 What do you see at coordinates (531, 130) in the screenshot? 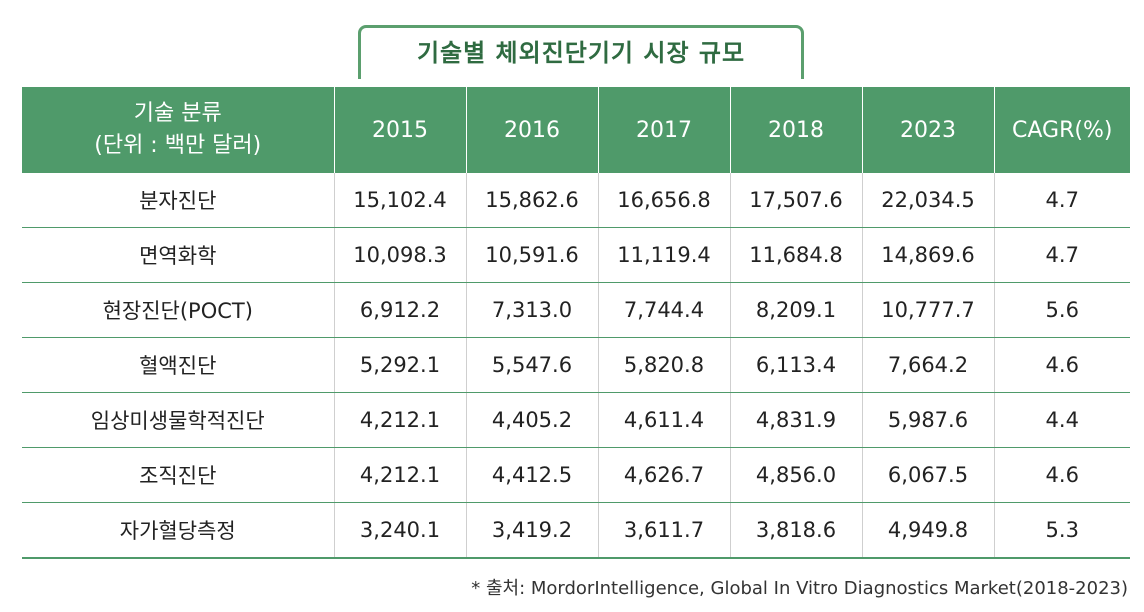
I see `header-year: 2016` at bounding box center [531, 130].